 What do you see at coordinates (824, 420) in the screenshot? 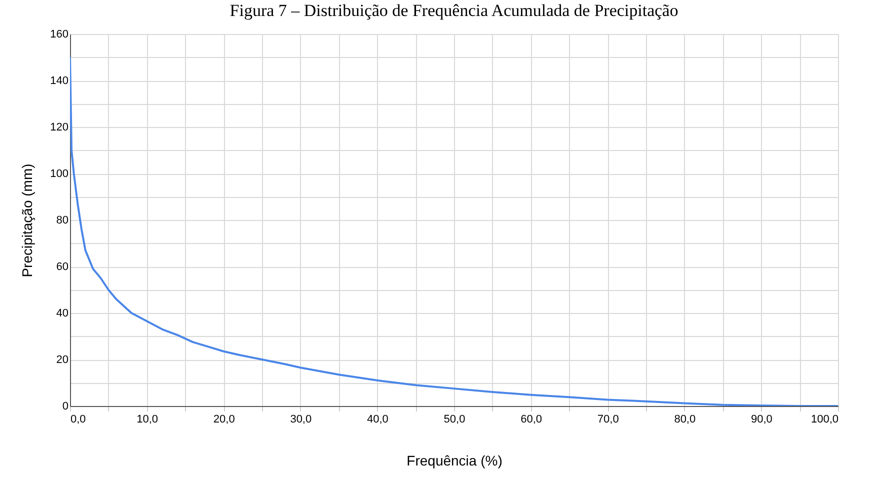
I see `x-tick-label: 100,0` at bounding box center [824, 420].